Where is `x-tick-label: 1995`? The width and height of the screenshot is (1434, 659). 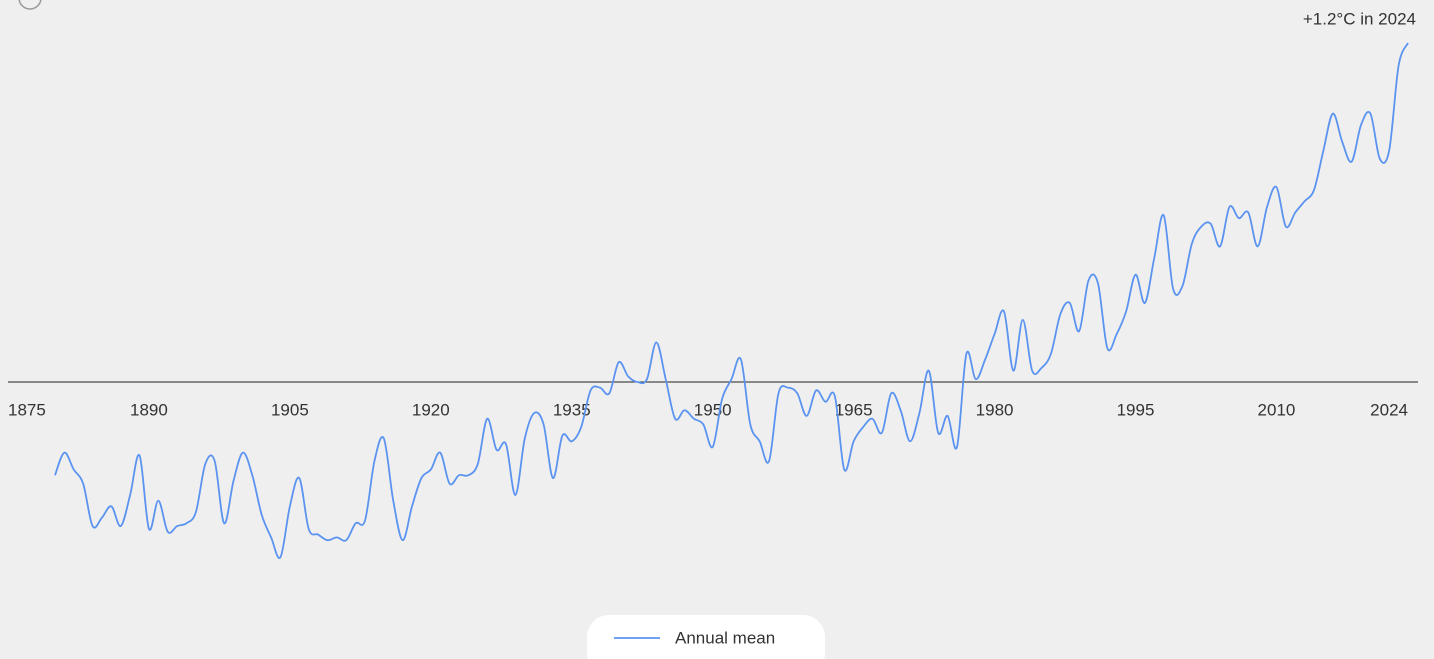 x-tick-label: 1995 is located at coordinates (1136, 409).